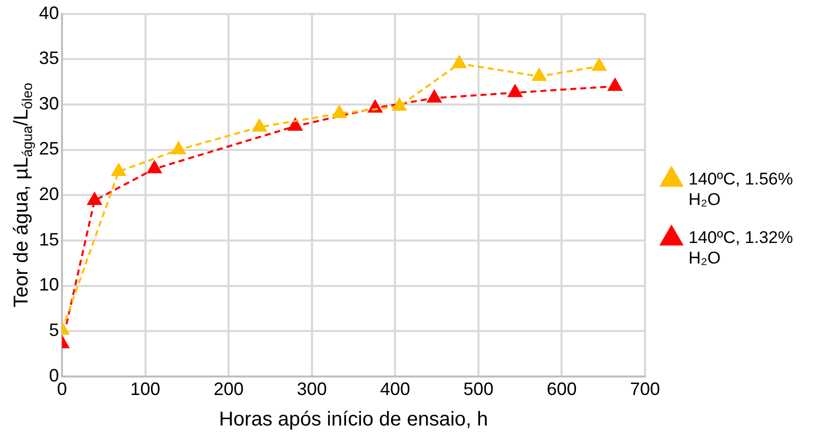  What do you see at coordinates (49, 239) in the screenshot?
I see `y-tick-label: 15` at bounding box center [49, 239].